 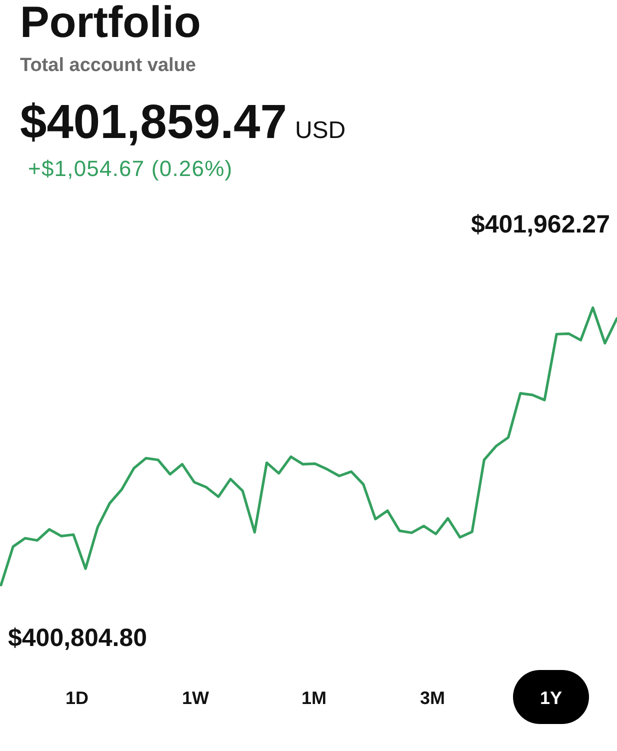 What do you see at coordinates (153, 122) in the screenshot?
I see `text: $401,859.47` at bounding box center [153, 122].